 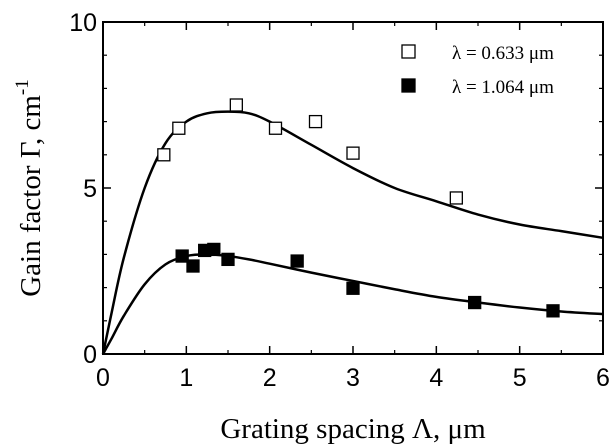 What do you see at coordinates (31, 196) in the screenshot?
I see `y-axis-label-main: Gain factor Γ, cm` at bounding box center [31, 196].